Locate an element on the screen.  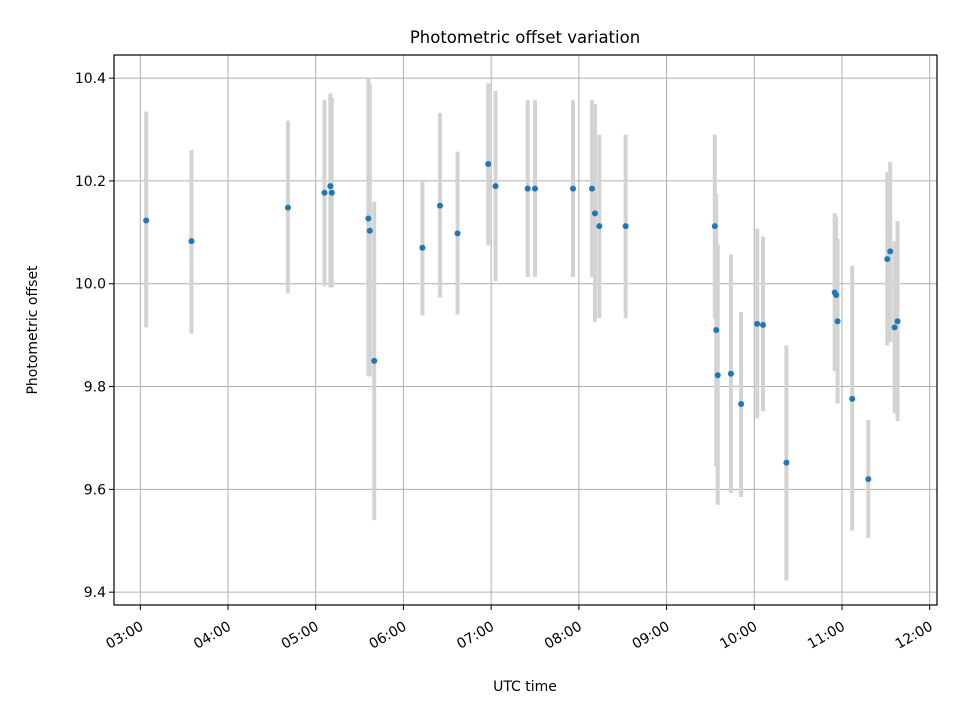
x-axis-label: UTC time is located at coordinates (525, 687).